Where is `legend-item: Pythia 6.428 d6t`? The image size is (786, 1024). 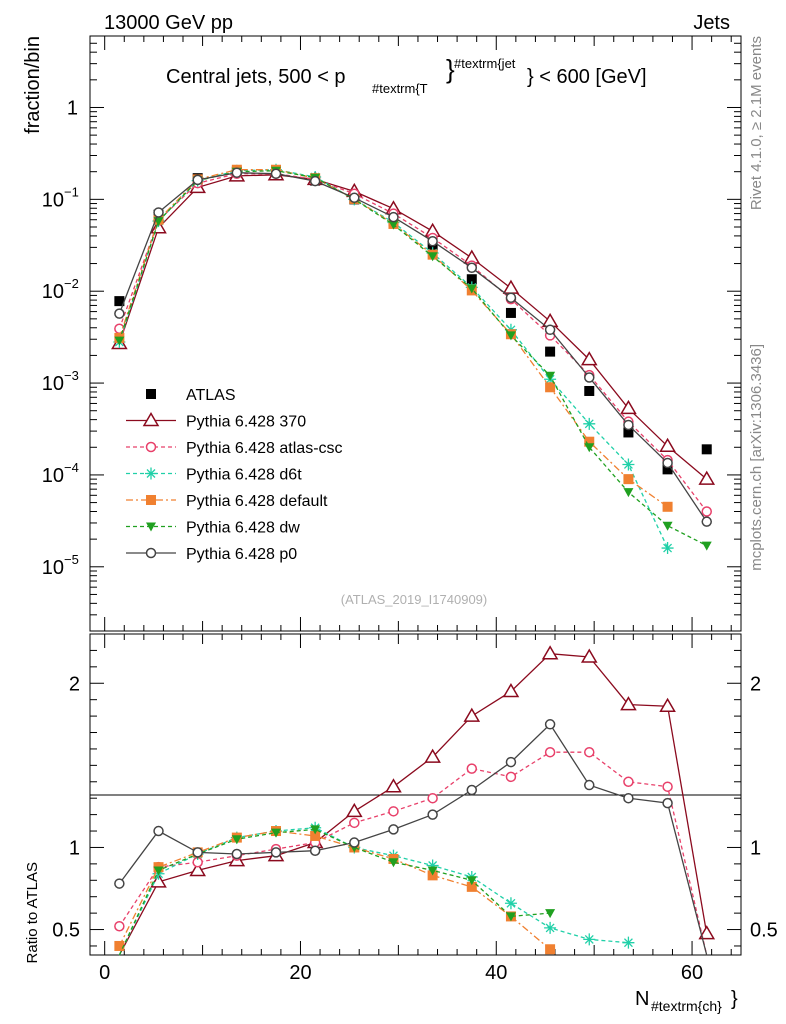
legend-item: Pythia 6.428 d6t is located at coordinates (214, 475).